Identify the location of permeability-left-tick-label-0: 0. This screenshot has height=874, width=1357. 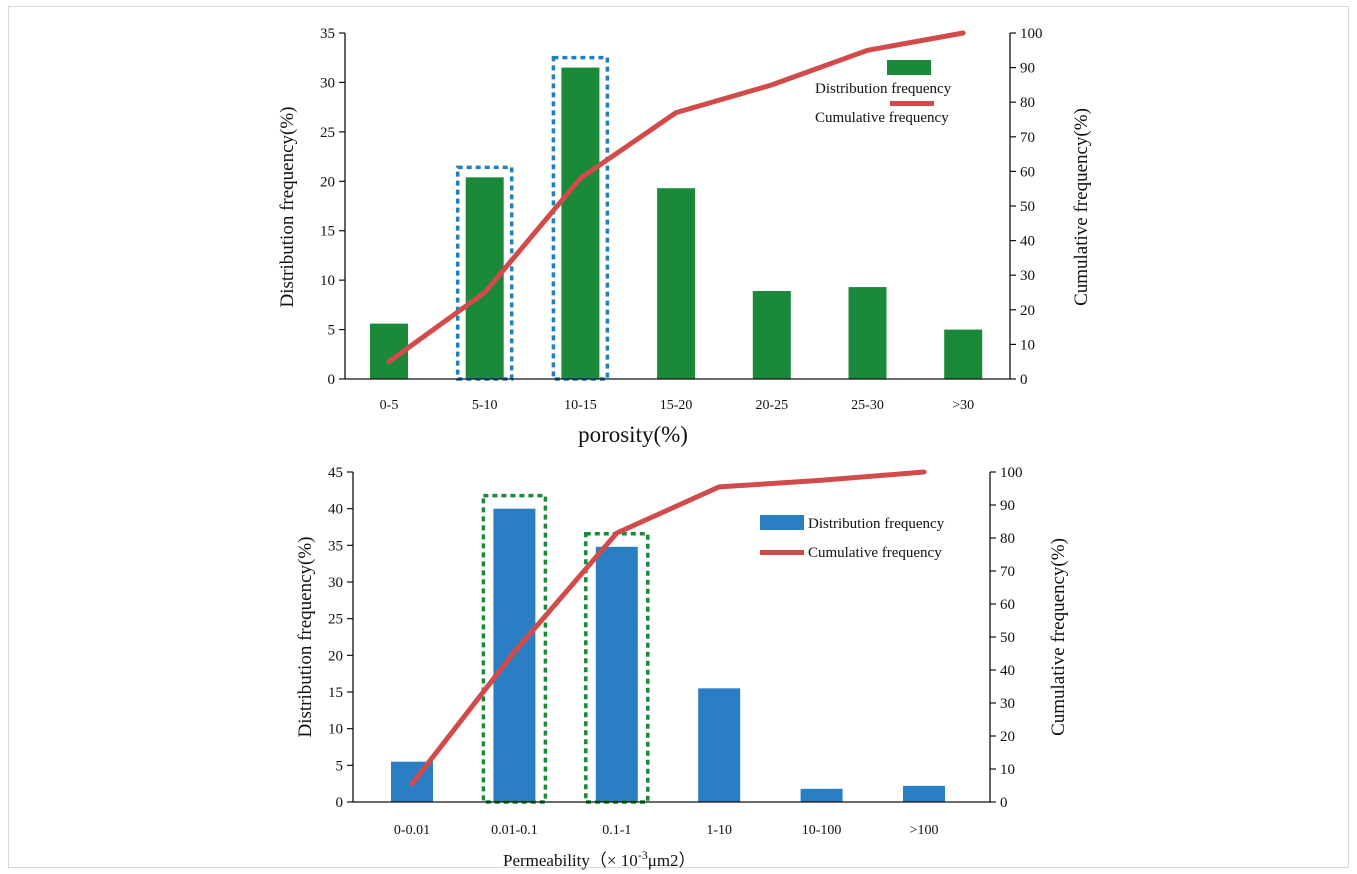
(340, 803).